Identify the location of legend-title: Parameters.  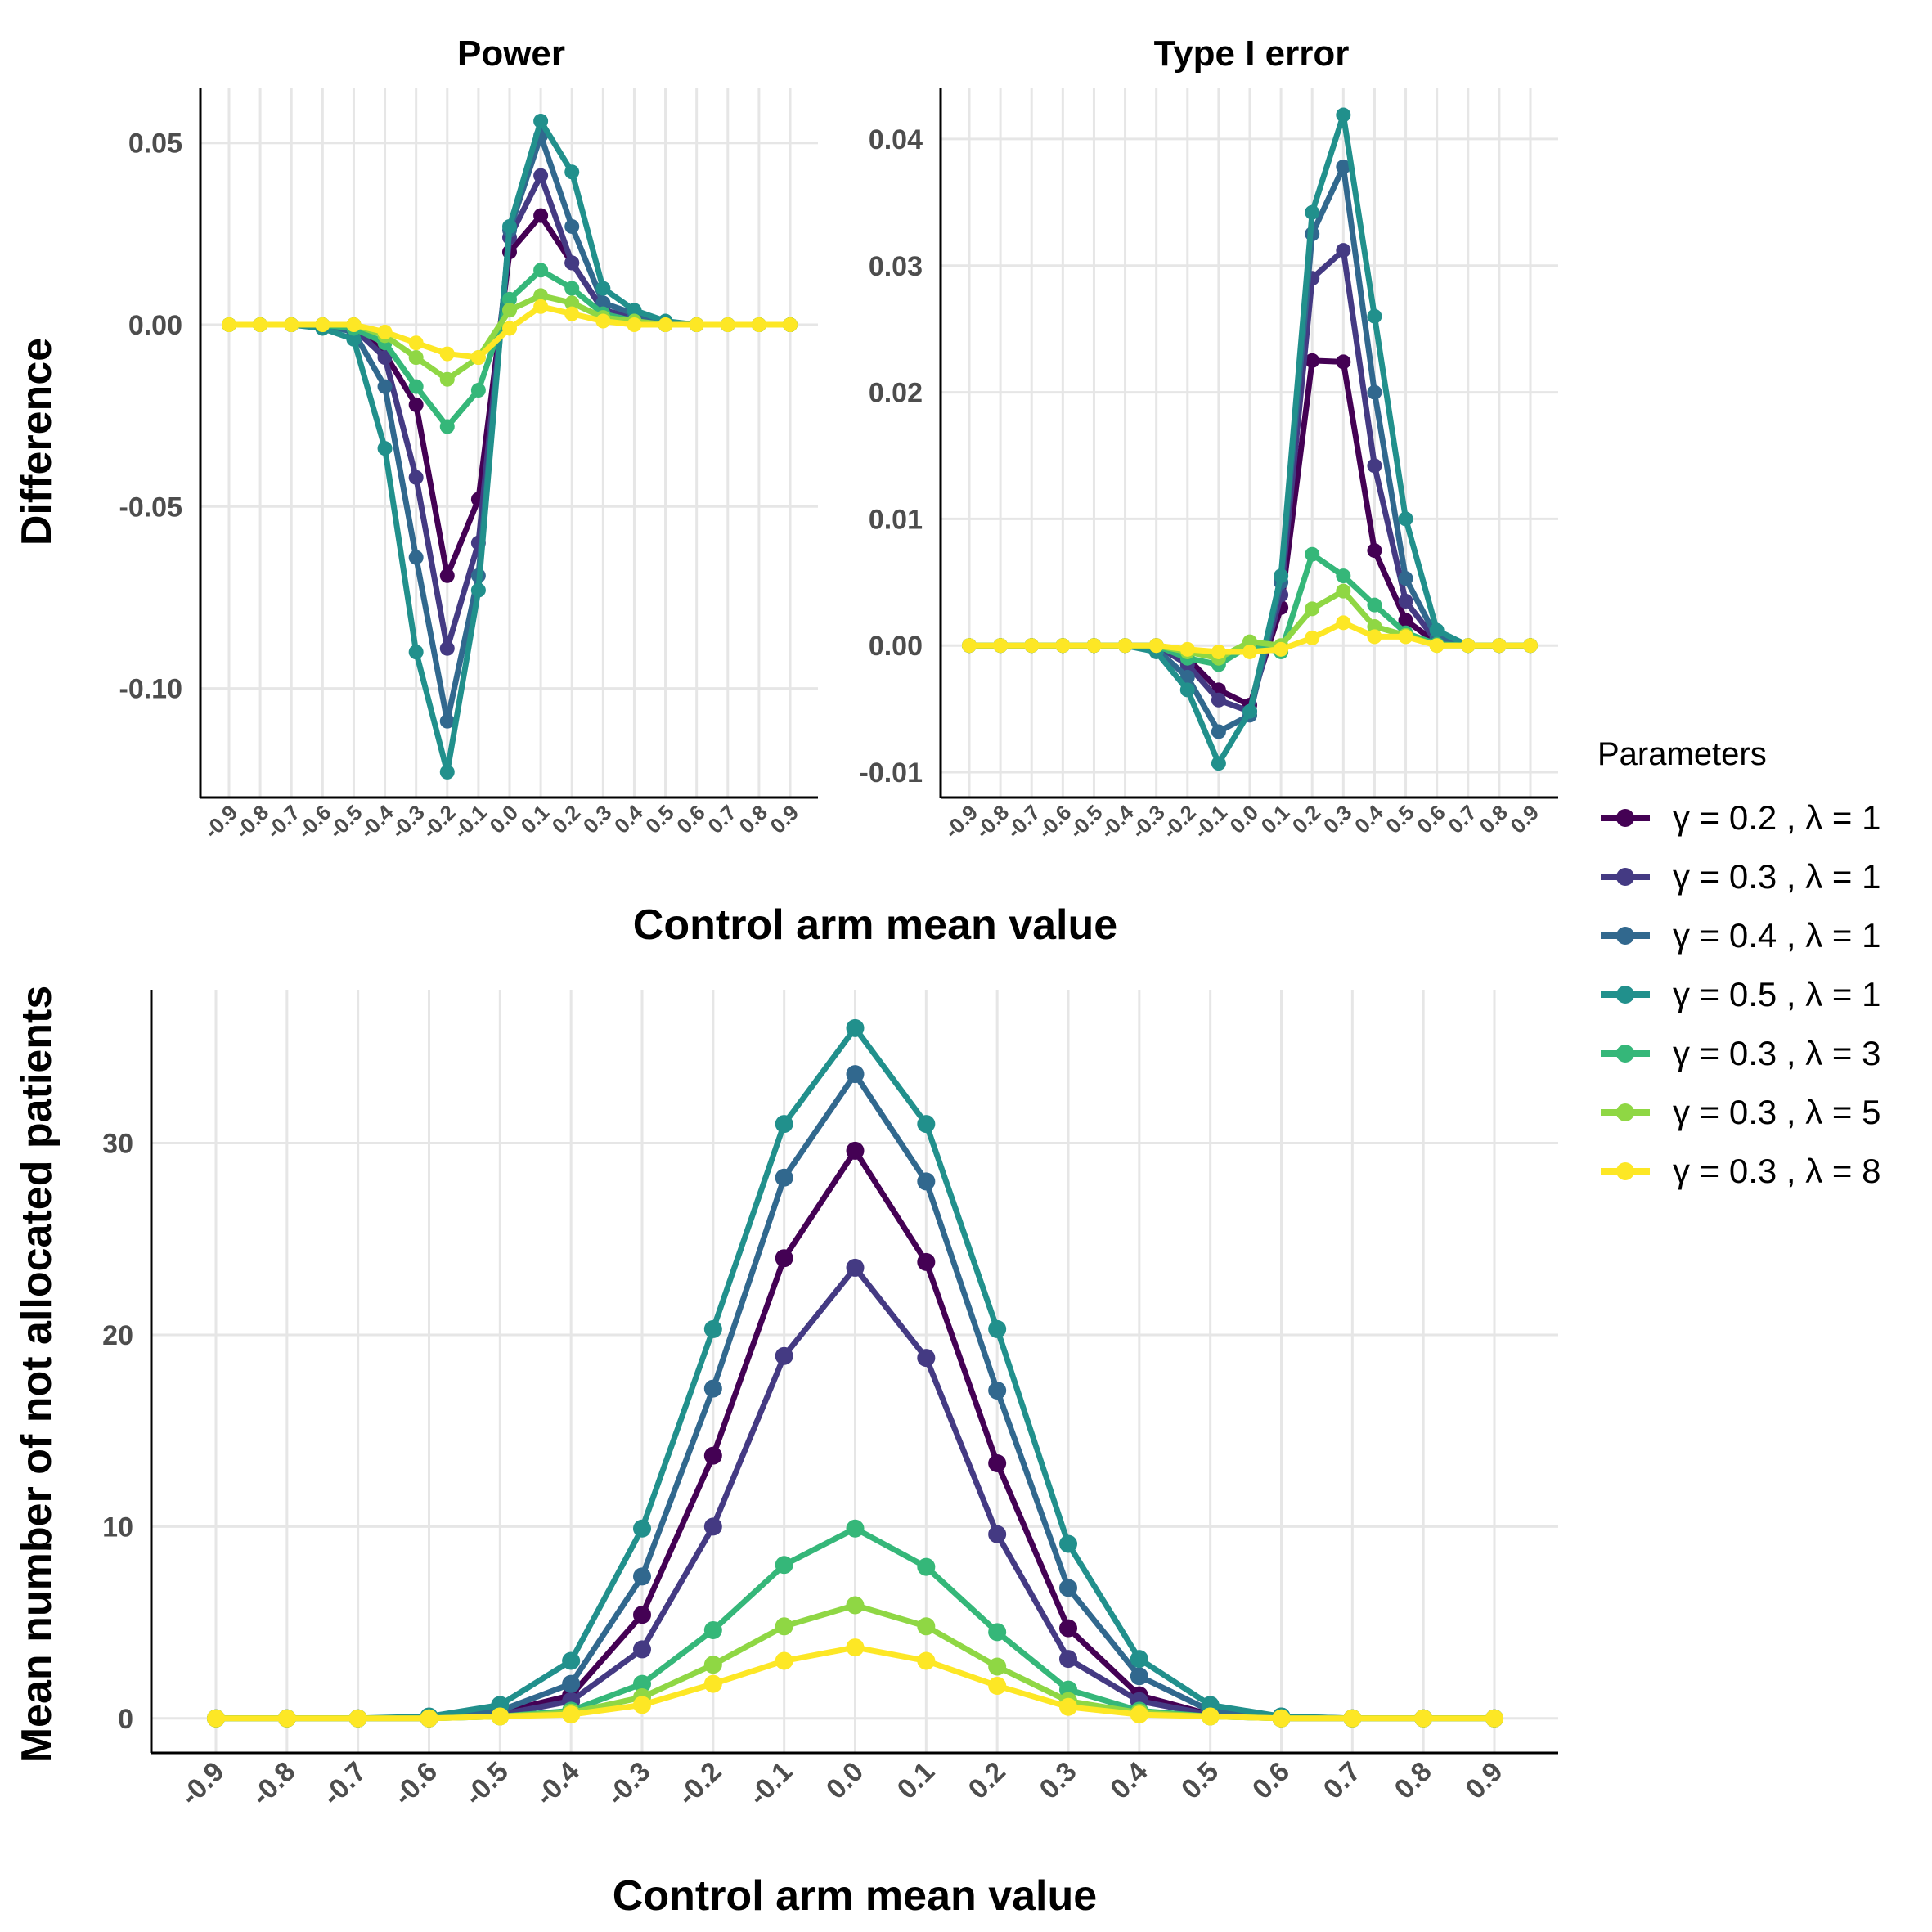
(1682, 754).